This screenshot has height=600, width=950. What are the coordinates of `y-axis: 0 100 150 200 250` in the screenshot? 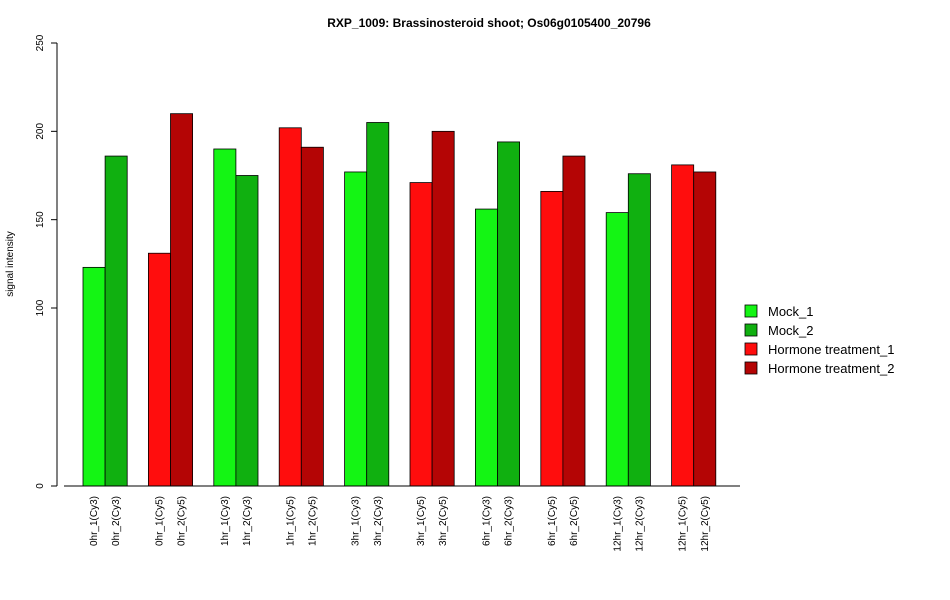 It's located at (46, 261).